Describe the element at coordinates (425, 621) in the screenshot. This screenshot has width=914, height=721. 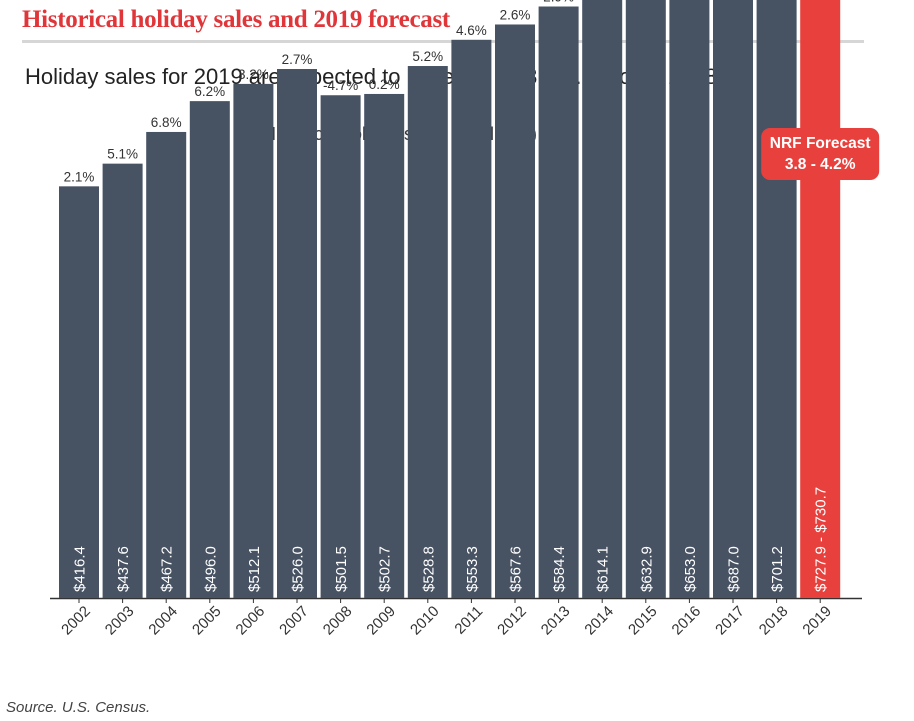
I see `x-tick-label-2010: 2010` at that location.